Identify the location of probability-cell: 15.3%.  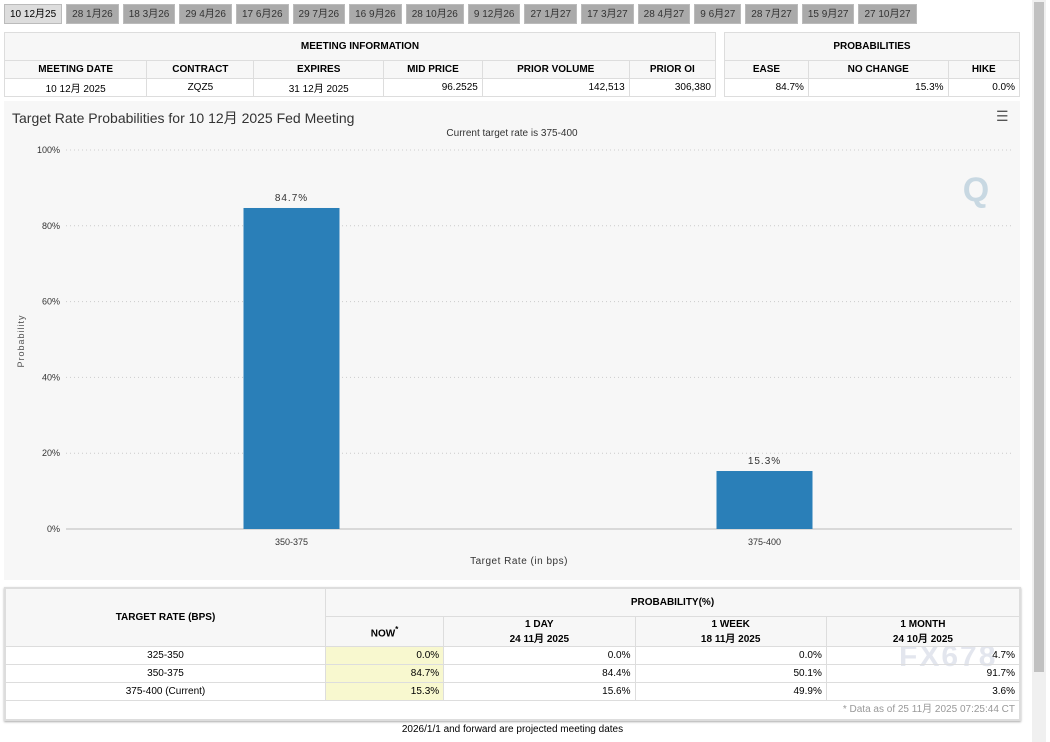
(384, 691).